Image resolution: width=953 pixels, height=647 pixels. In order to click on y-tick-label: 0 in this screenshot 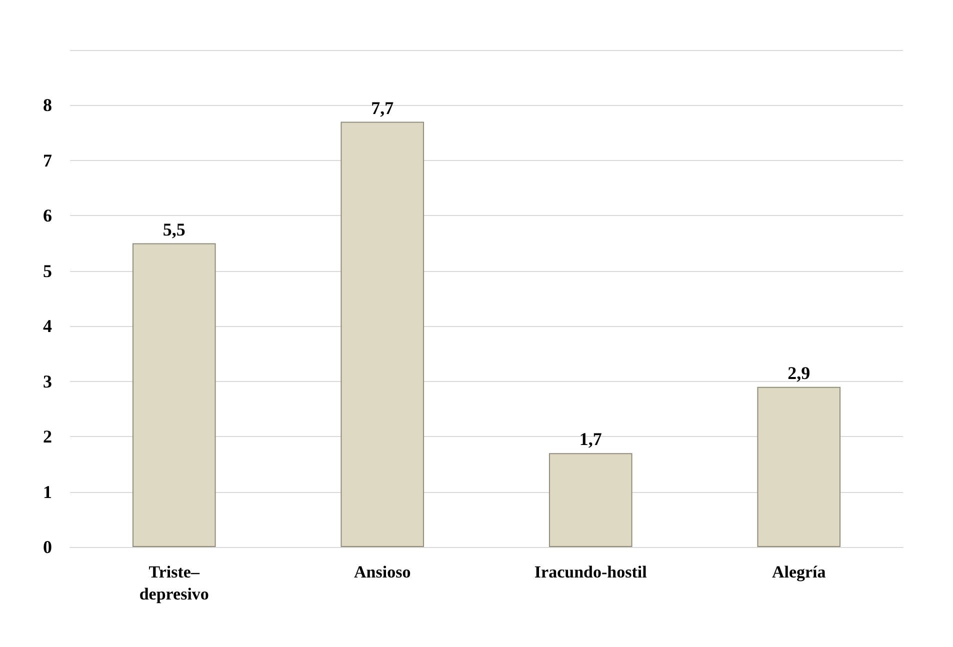, I will do `click(47, 547)`.